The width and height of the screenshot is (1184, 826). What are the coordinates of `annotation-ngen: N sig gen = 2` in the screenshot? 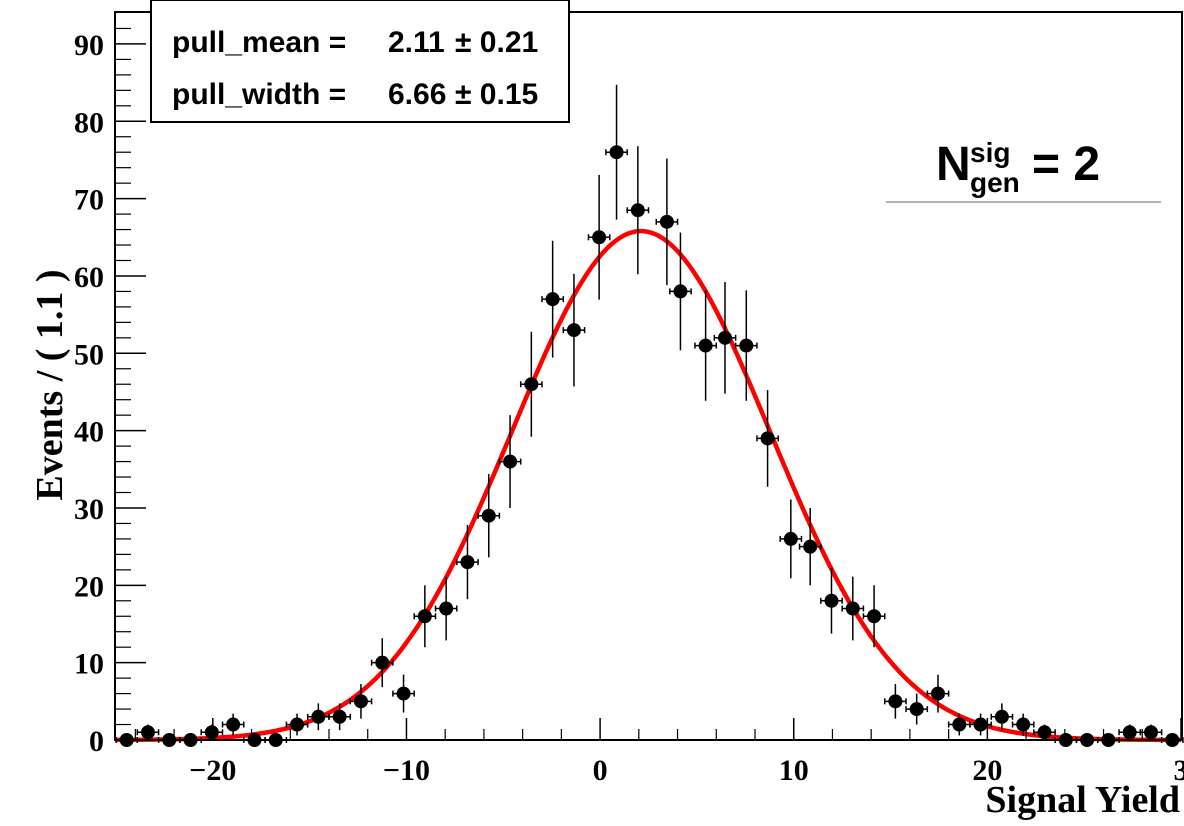 It's located at (1023, 170).